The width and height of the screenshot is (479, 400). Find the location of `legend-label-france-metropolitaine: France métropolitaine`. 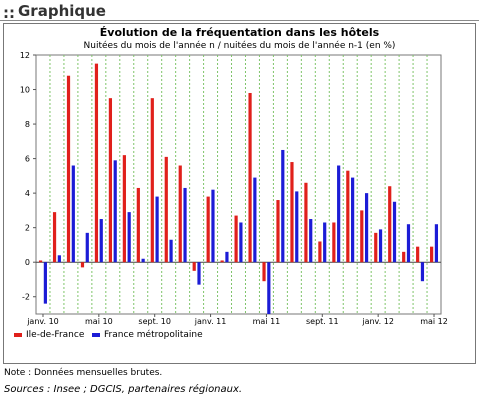

legend-label-france-metropolitaine: France métropolitaine is located at coordinates (153, 335).